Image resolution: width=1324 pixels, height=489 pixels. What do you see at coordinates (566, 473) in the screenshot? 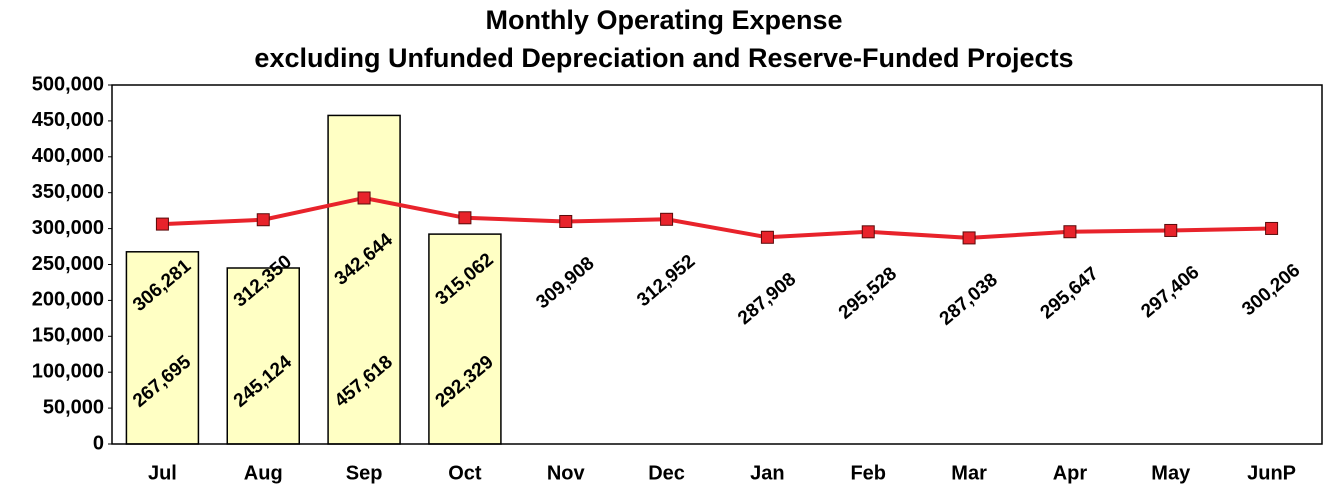
I see `x-tick-label: Nov` at bounding box center [566, 473].